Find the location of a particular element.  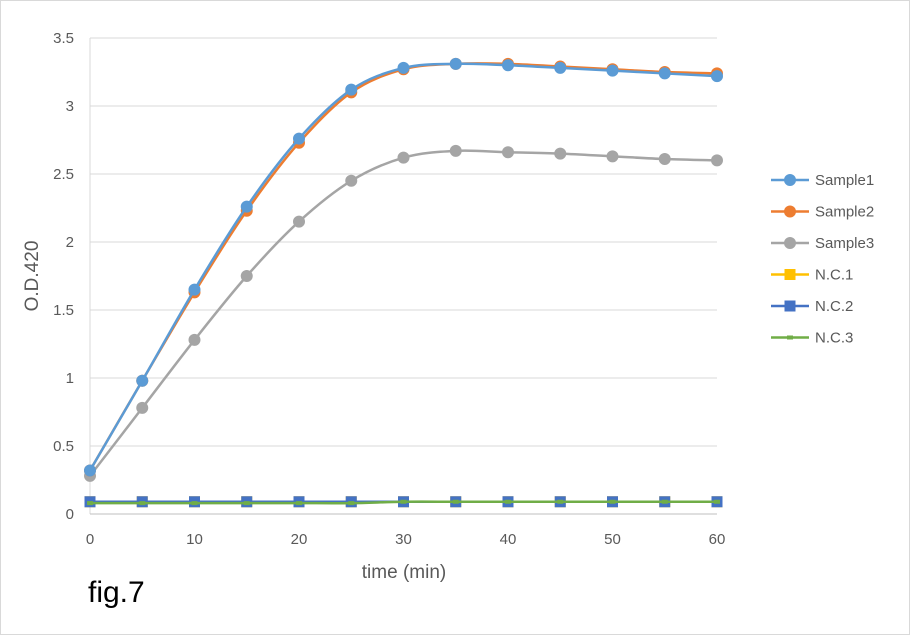

legend-label: Sample2 is located at coordinates (844, 212).